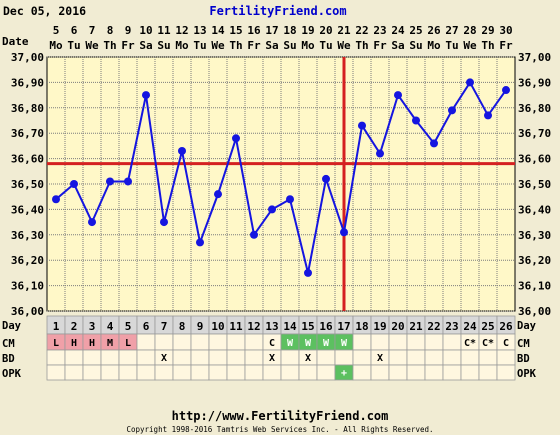 The height and width of the screenshot is (435, 560). Describe the element at coordinates (92, 30) in the screenshot. I see `date-label: 7` at that location.